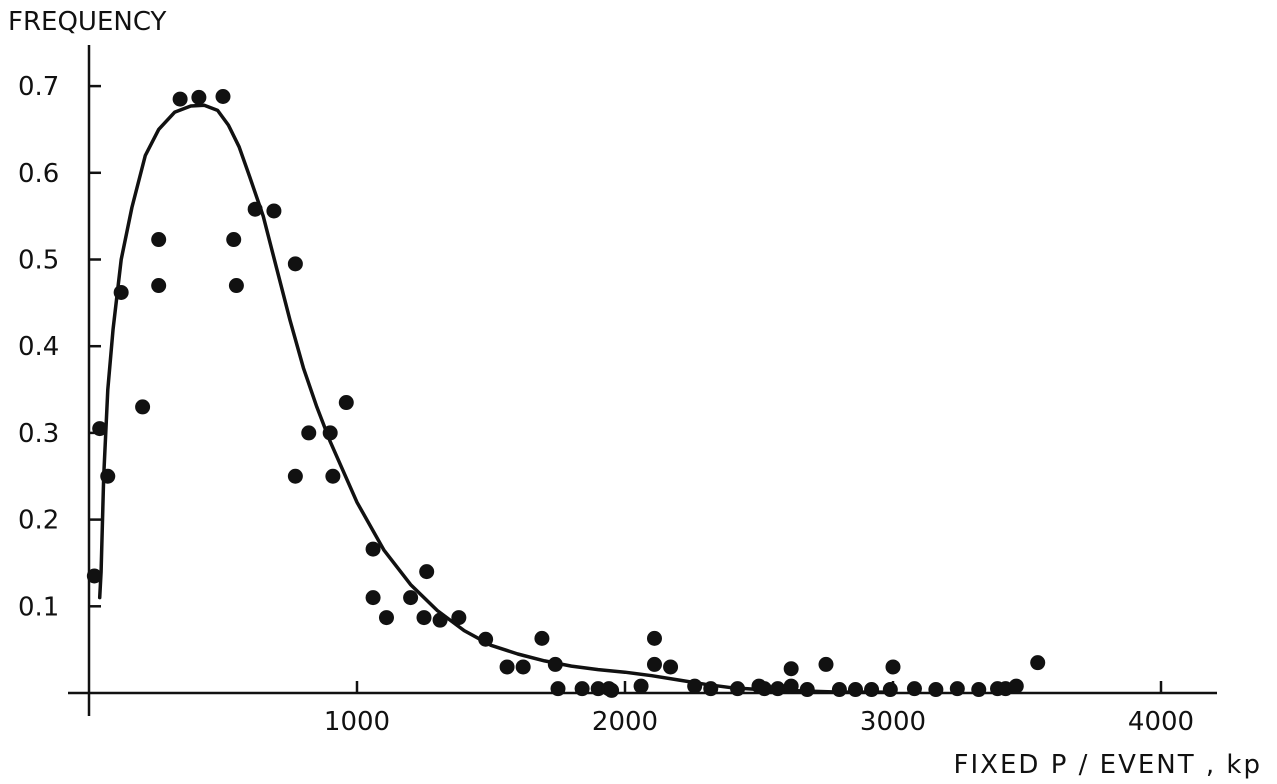  Describe the element at coordinates (357, 722) in the screenshot. I see `x-tick-label: 1000` at that location.